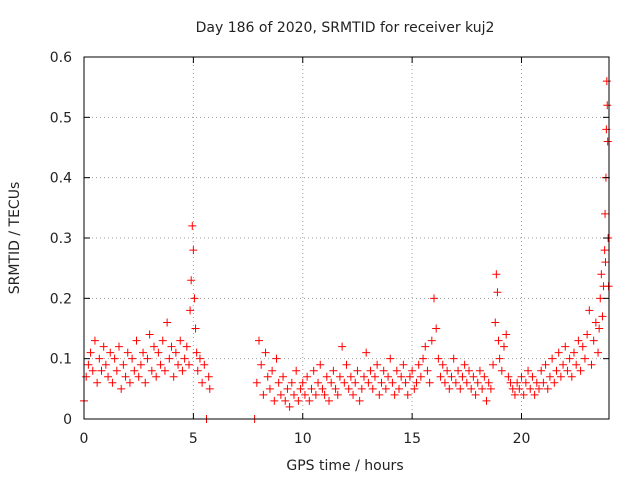 The image size is (640, 480). Describe the element at coordinates (193, 439) in the screenshot. I see `x-tick-label: 5` at that location.